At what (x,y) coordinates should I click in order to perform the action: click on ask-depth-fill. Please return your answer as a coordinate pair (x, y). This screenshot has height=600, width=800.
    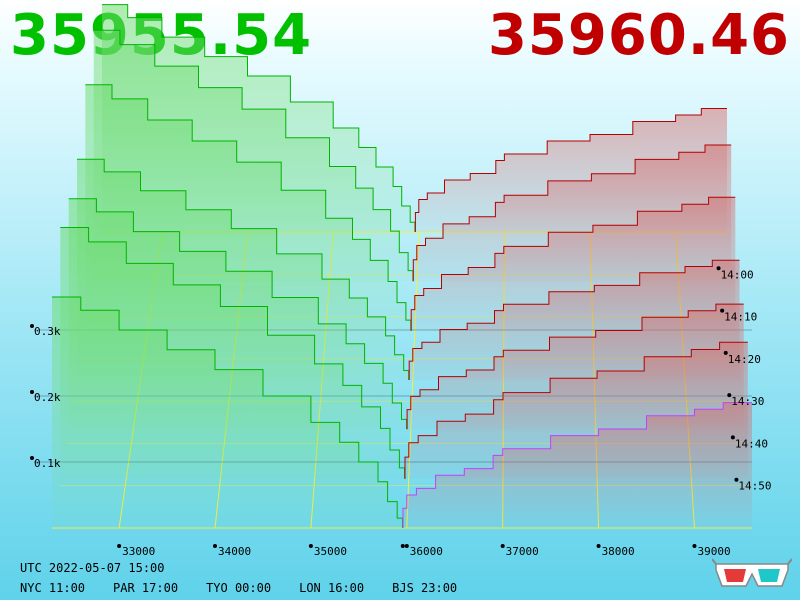
    Looking at the image, I should click on (577, 465).